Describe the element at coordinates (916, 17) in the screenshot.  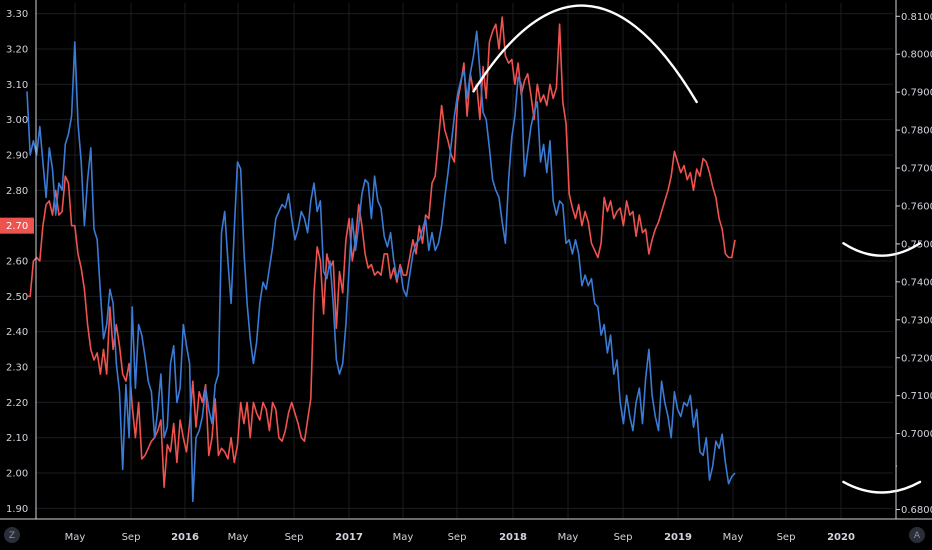
I see `right-tick-label: 0.81000` at that location.